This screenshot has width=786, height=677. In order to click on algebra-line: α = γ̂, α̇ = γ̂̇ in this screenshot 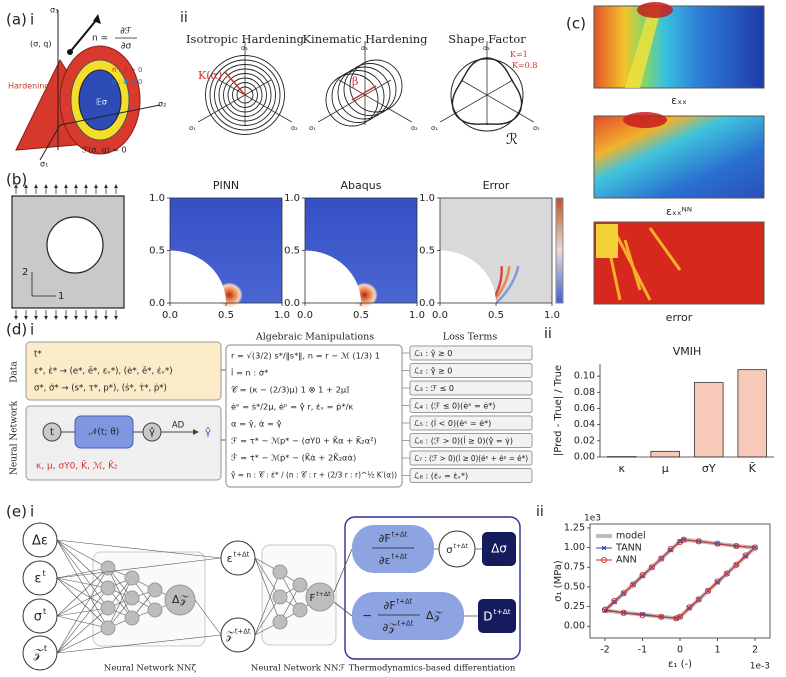, I will do `click(256, 424)`.